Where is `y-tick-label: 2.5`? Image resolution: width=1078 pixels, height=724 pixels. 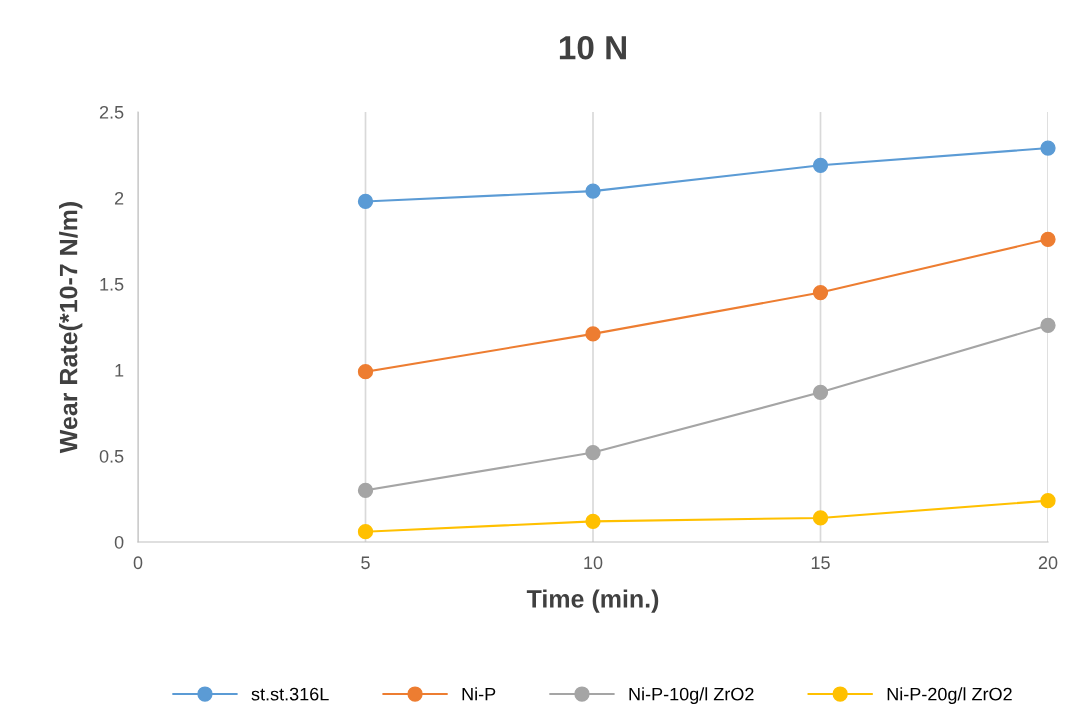 y-tick-label: 2.5 is located at coordinates (111, 112).